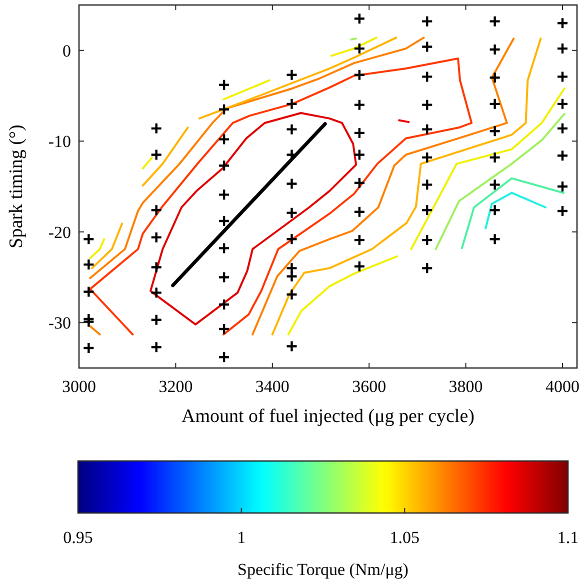  I want to click on x-axis-title: Amount of fuel injected (μg per cycle), so click(328, 416).